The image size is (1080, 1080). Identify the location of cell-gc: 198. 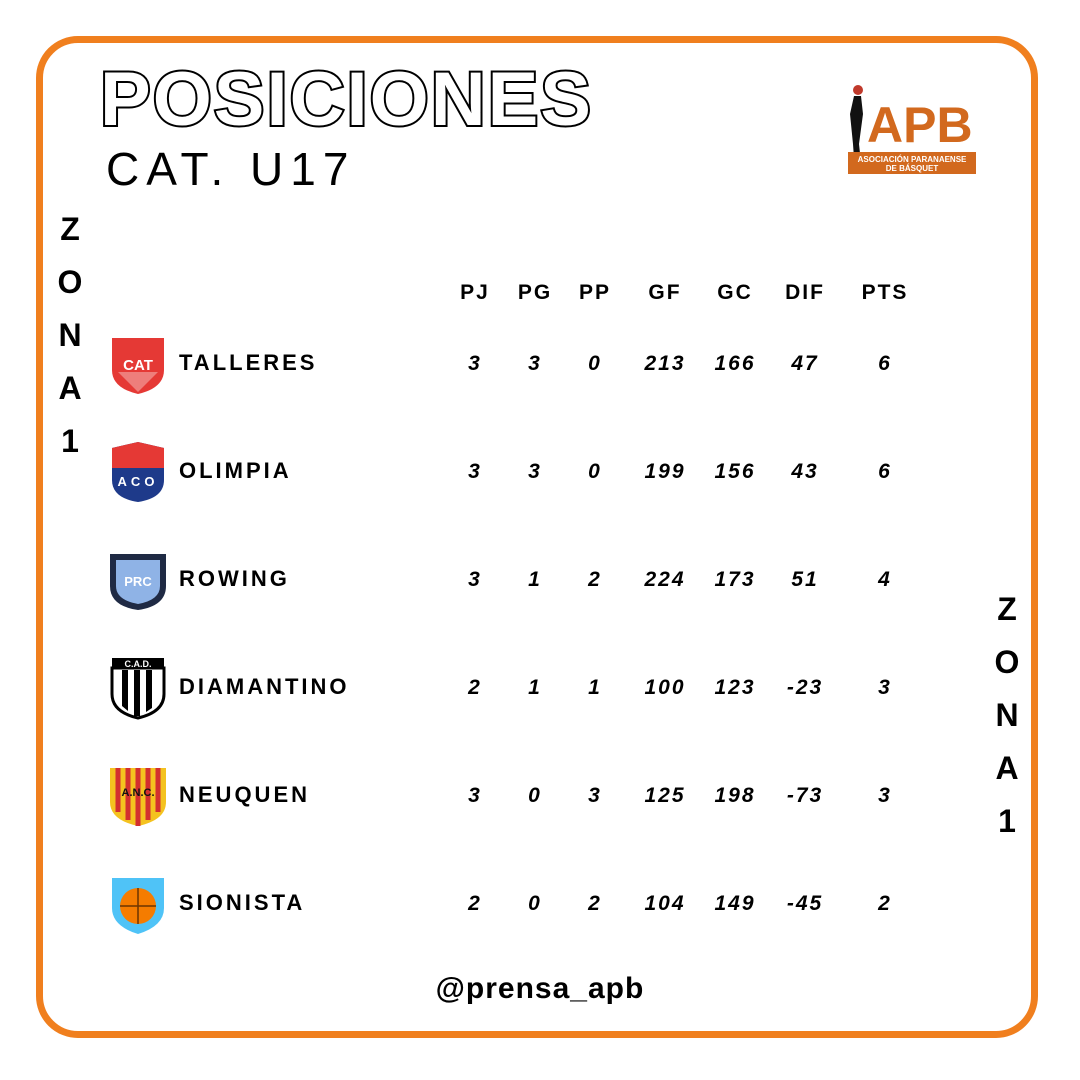
(735, 795).